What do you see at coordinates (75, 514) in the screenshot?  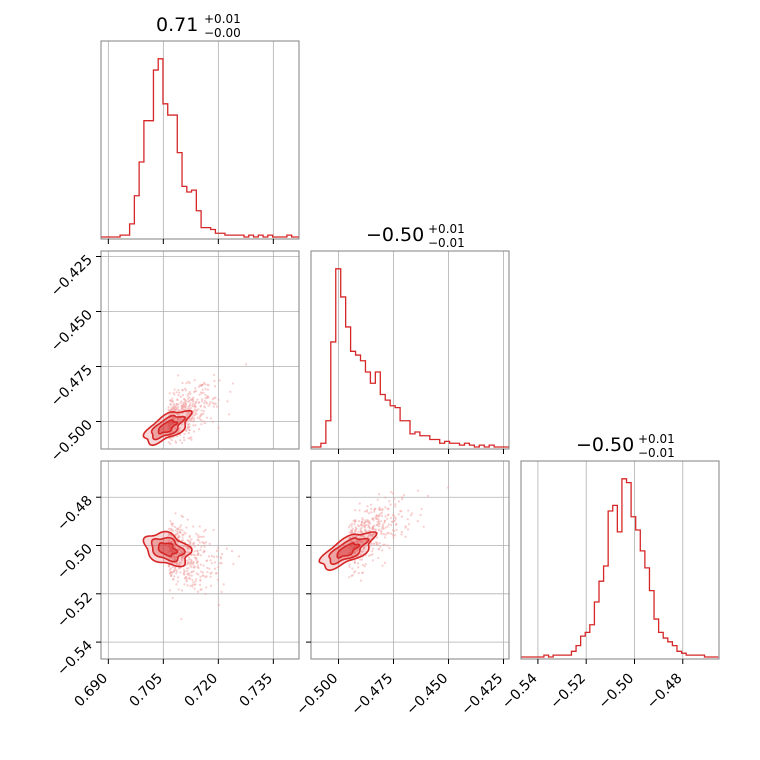 I see `y-tick-label: −0.48` at bounding box center [75, 514].